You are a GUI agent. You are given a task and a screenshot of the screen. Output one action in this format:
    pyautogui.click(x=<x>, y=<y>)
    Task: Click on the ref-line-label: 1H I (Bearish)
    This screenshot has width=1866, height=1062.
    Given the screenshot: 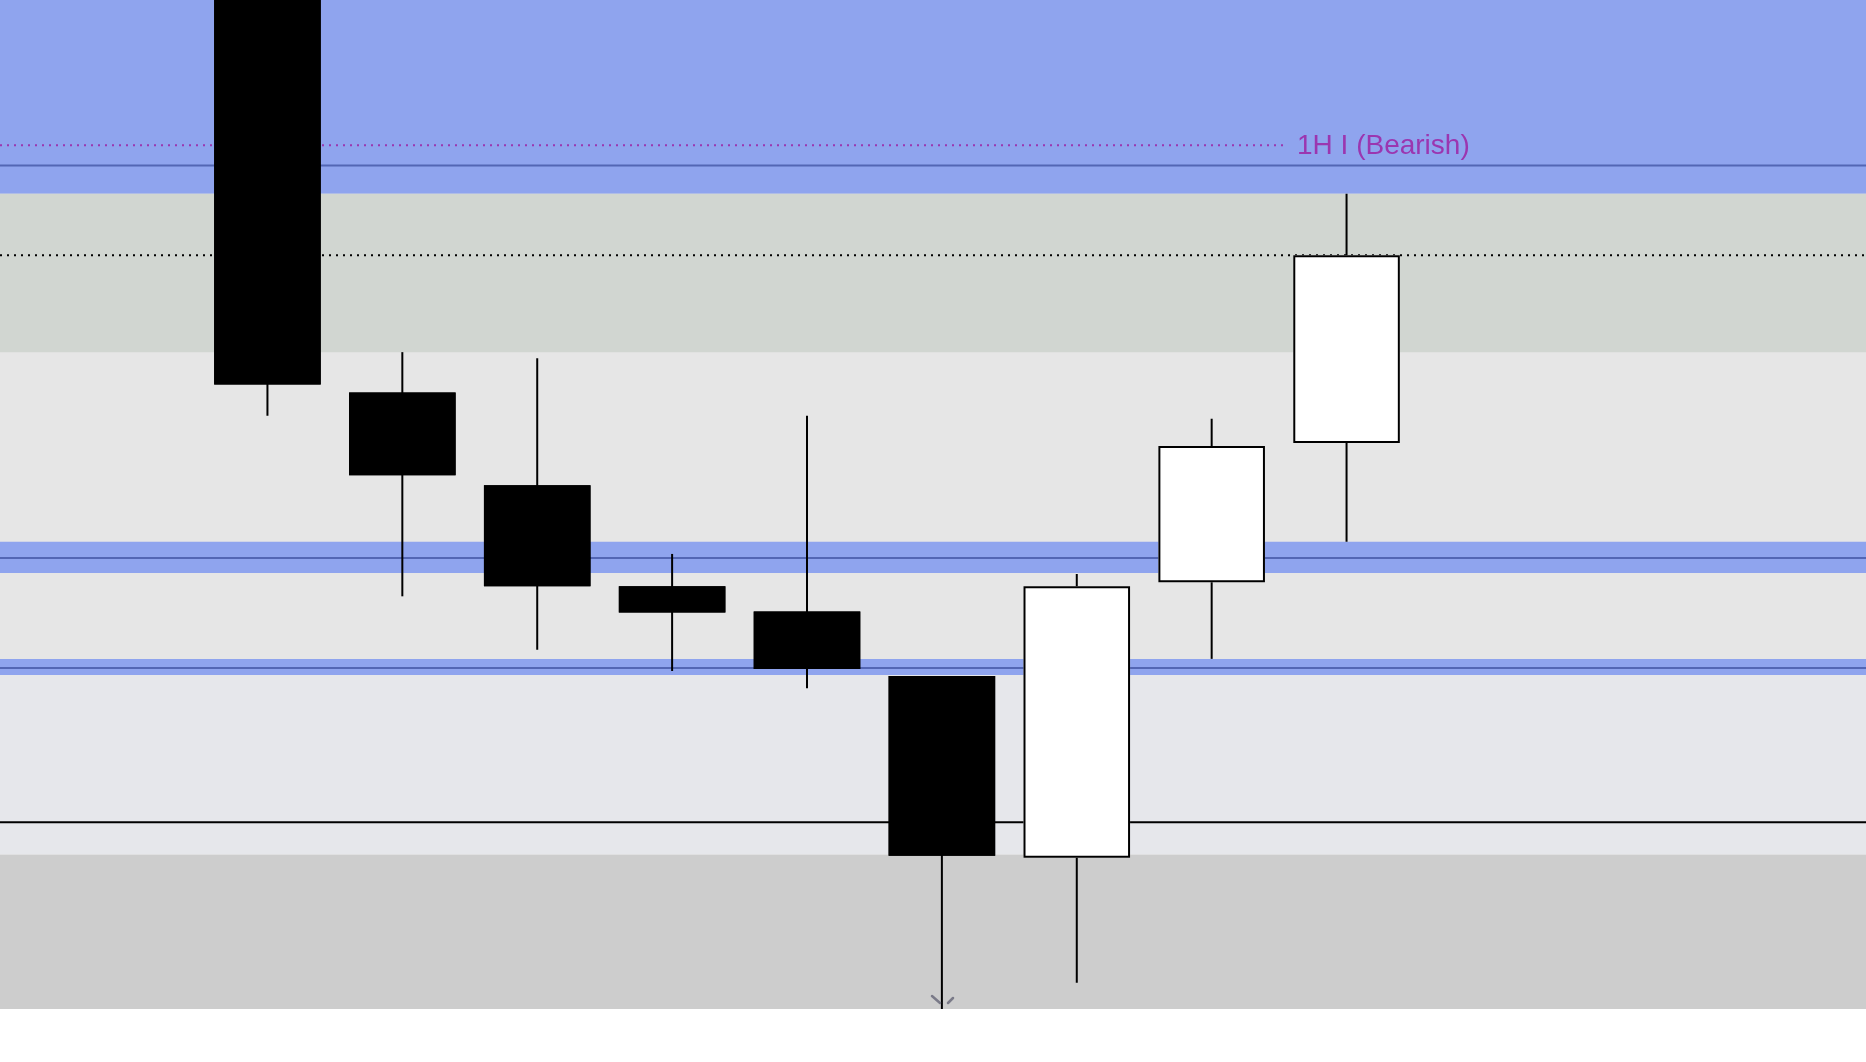 What is the action you would take?
    pyautogui.click(x=1383, y=145)
    